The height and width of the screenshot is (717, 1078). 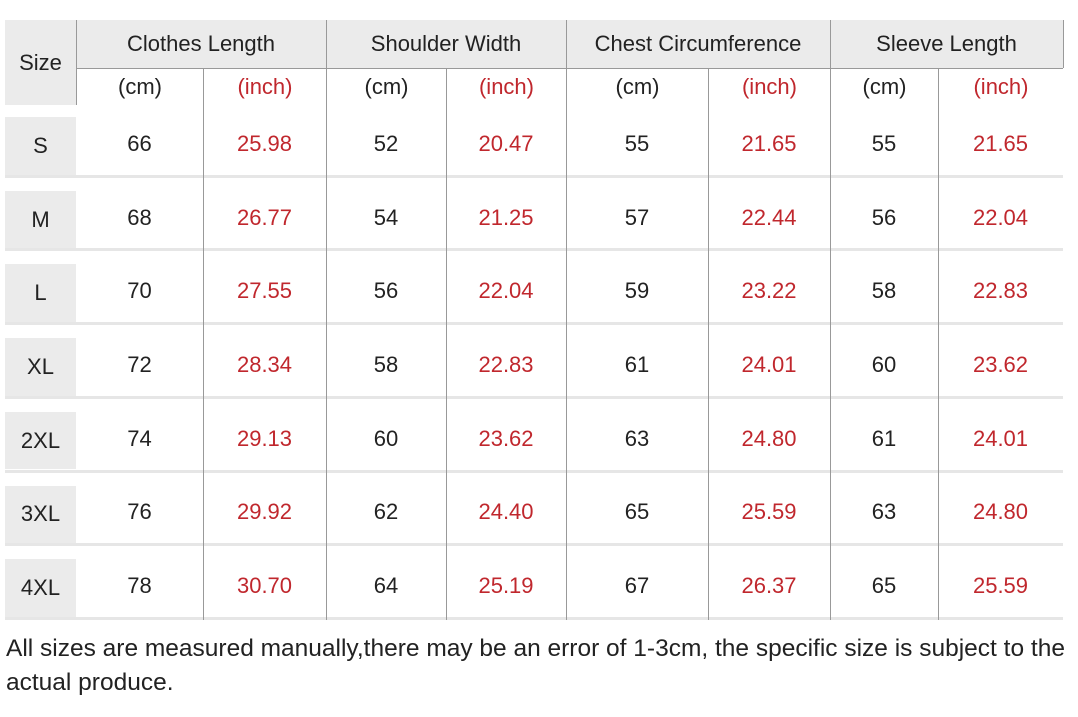 I want to click on value-cell: 52, so click(x=386, y=143).